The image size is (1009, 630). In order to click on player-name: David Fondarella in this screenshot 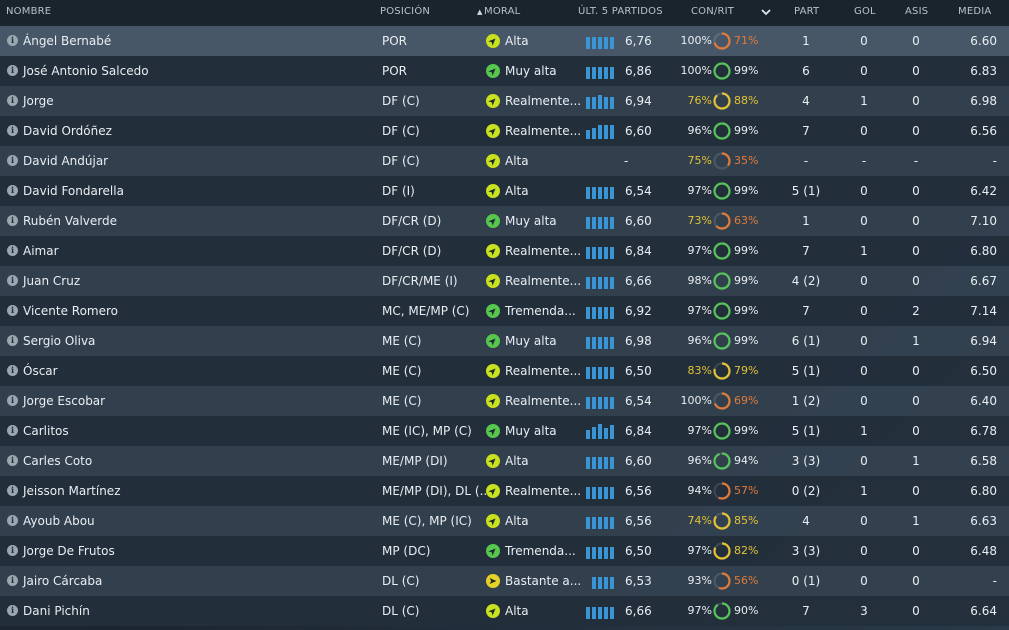, I will do `click(73, 191)`.